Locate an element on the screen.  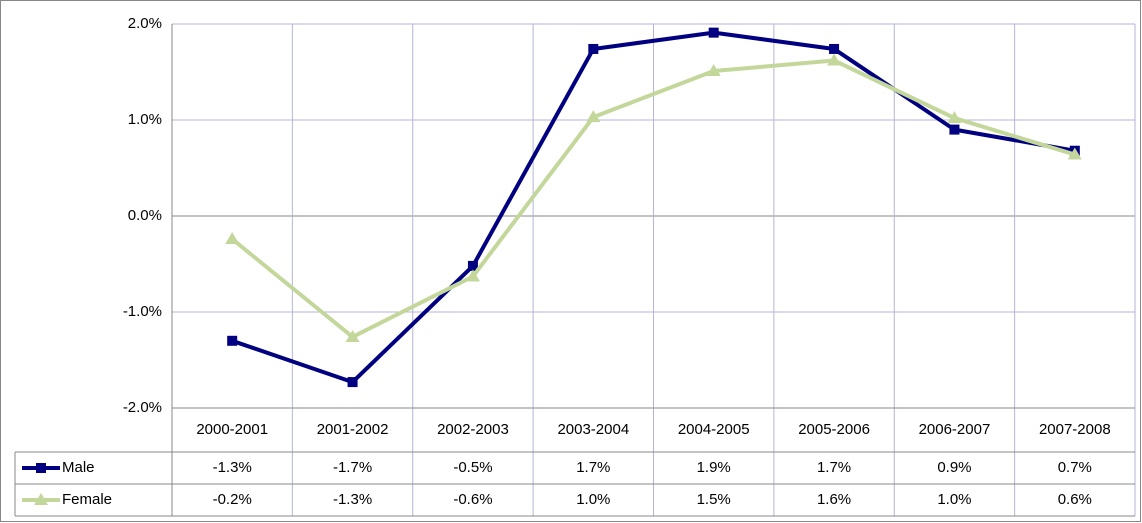
legend-label: Female is located at coordinates (87, 499).